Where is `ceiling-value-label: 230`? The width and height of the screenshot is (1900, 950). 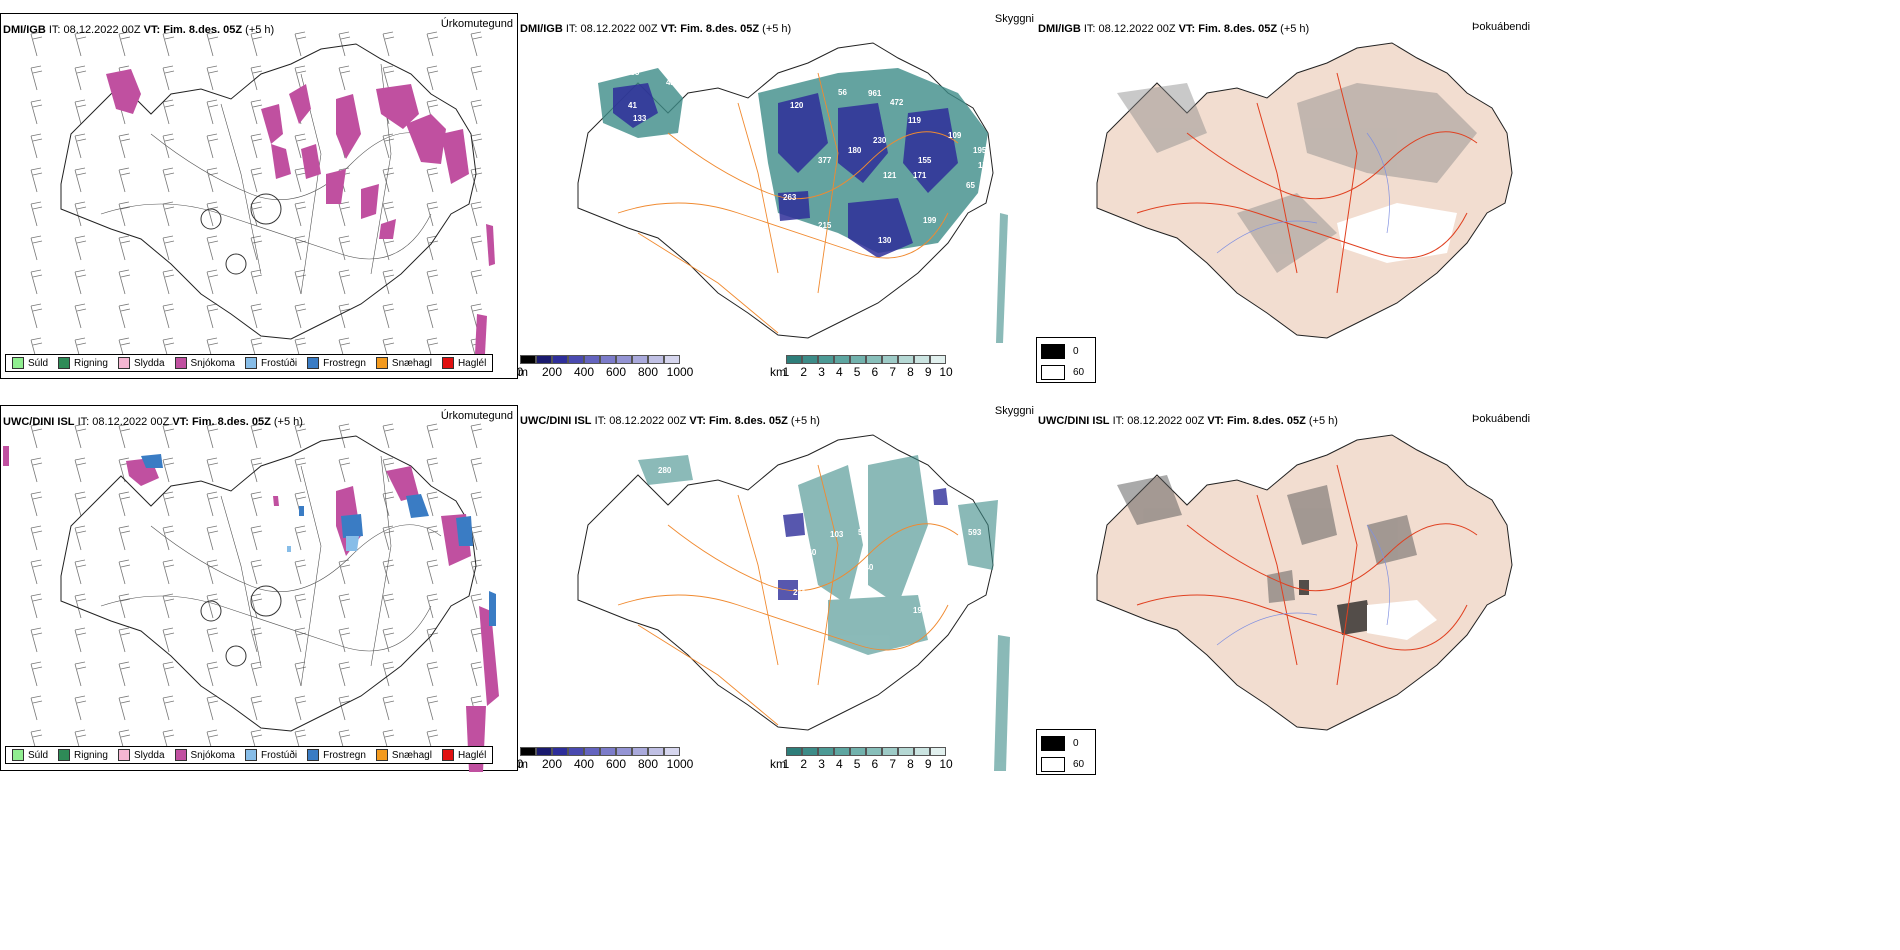
ceiling-value-label: 230 is located at coordinates (880, 140).